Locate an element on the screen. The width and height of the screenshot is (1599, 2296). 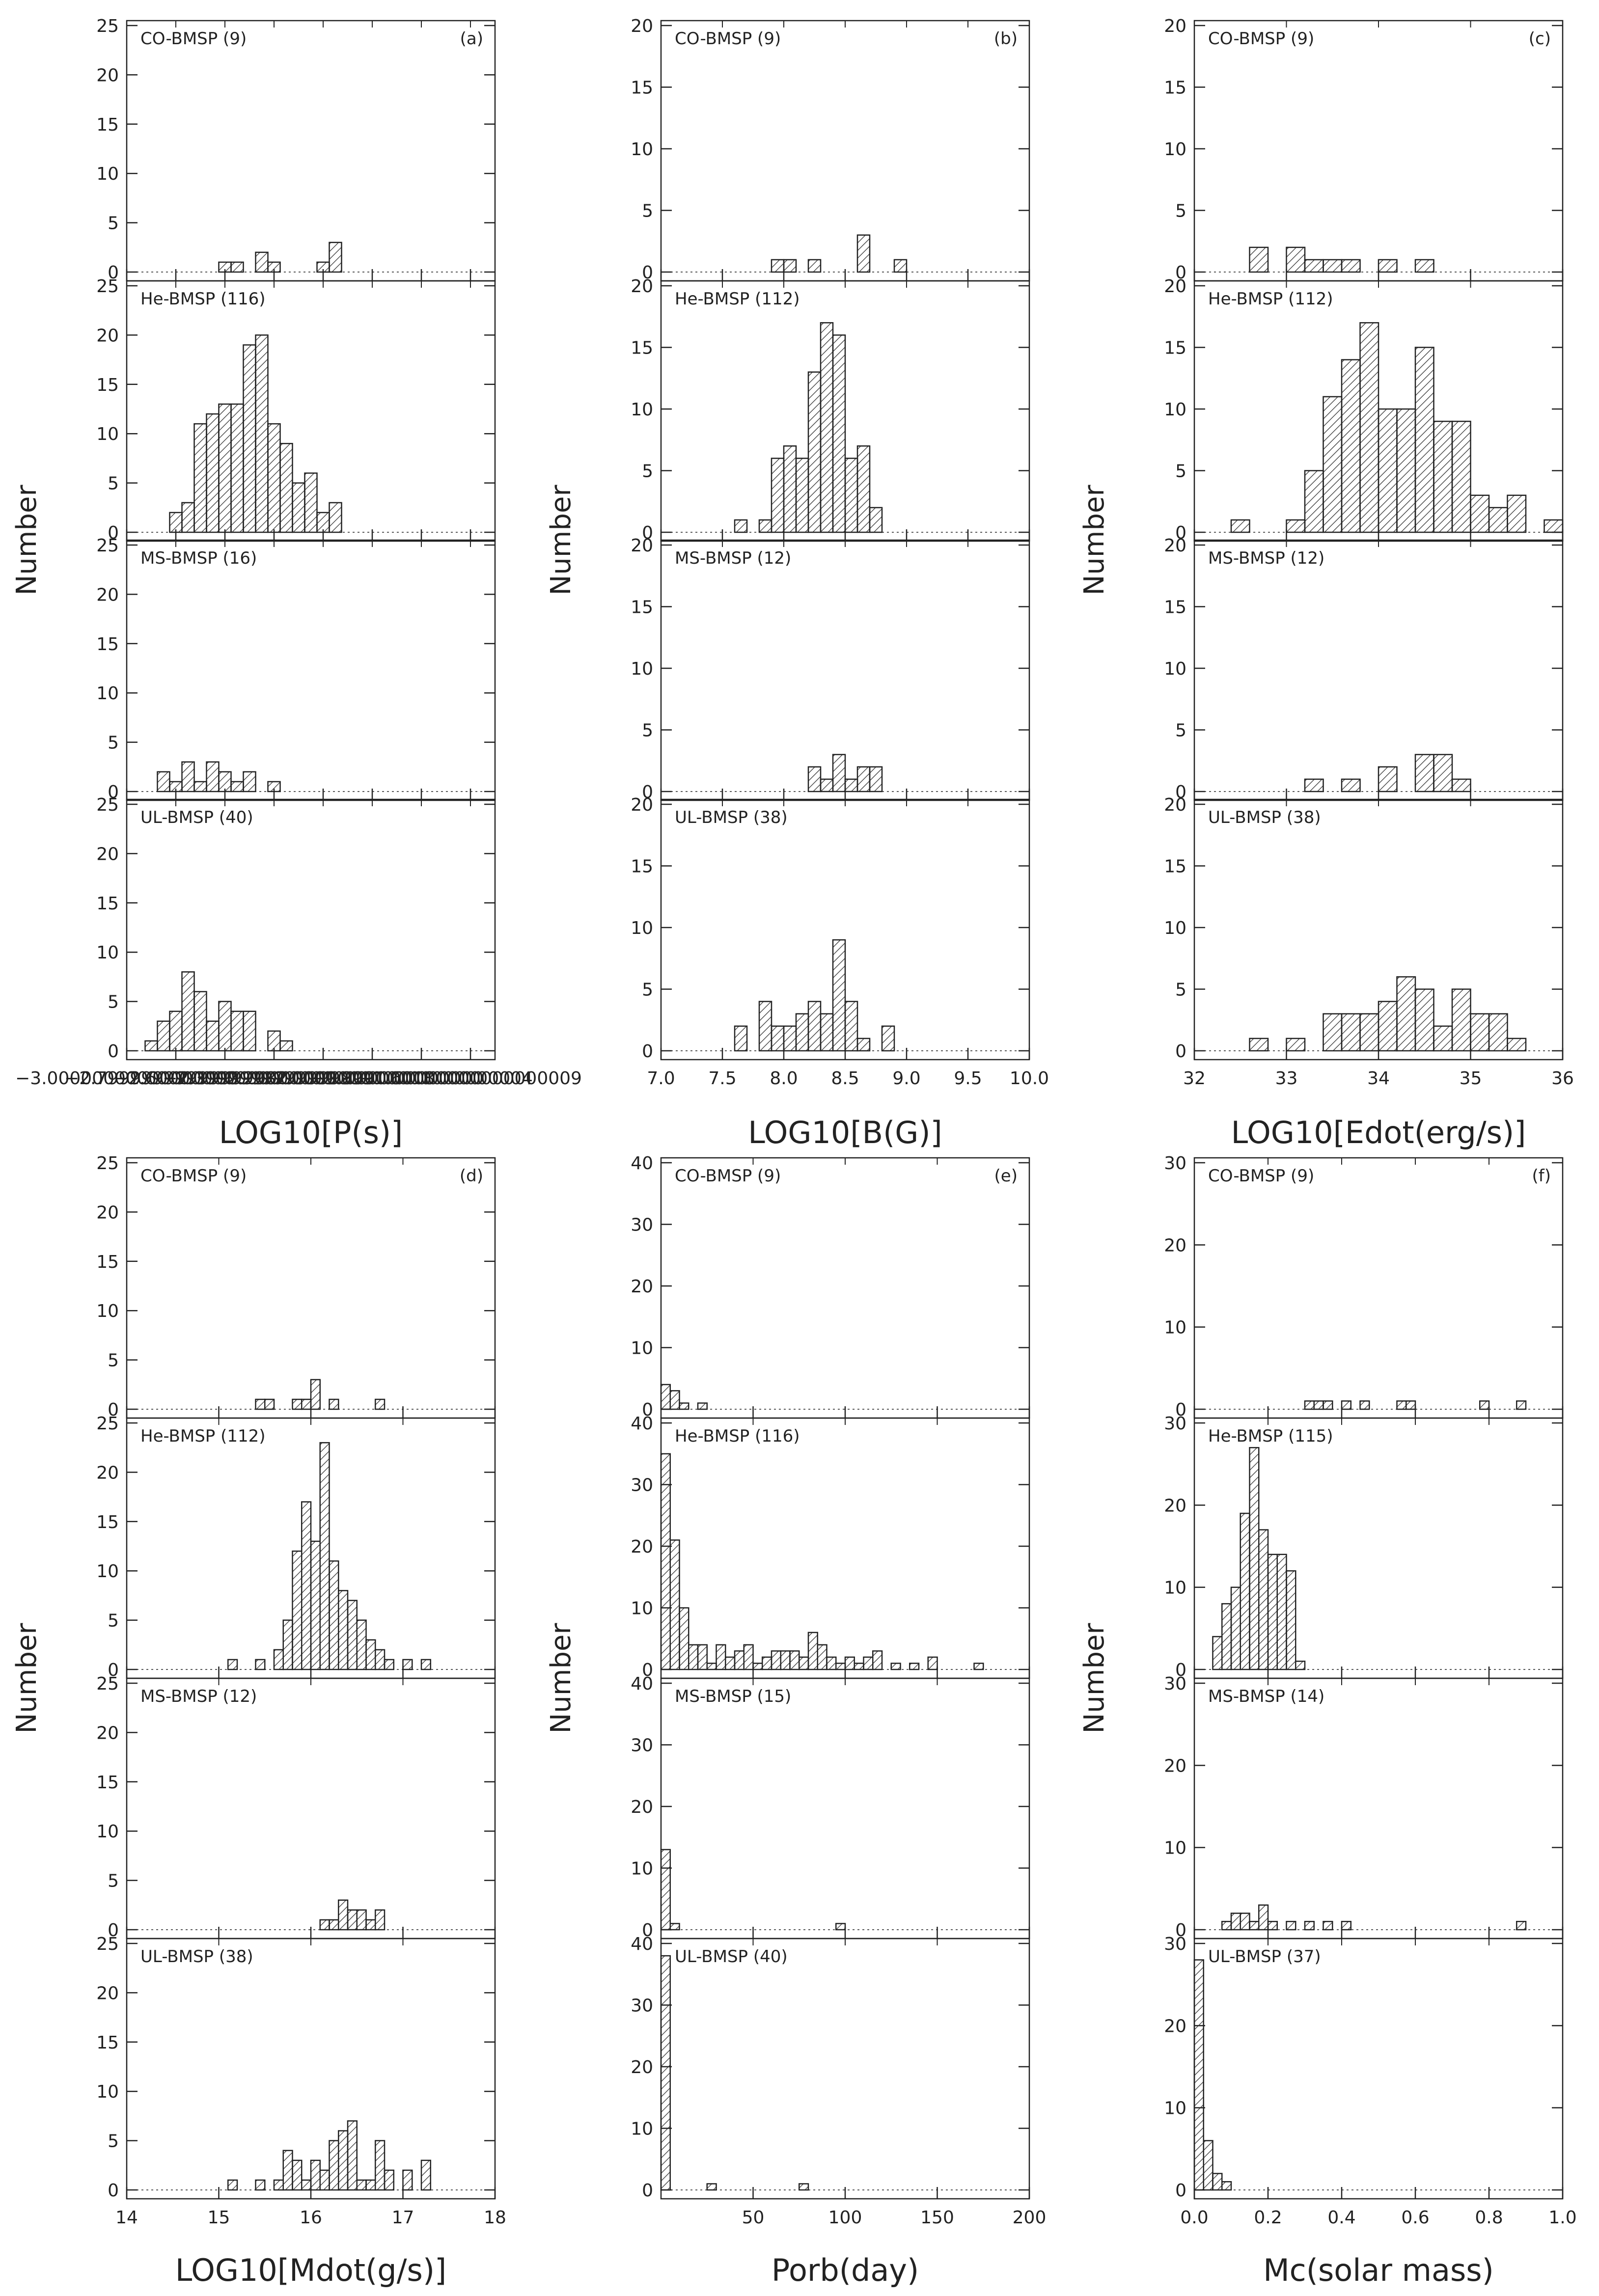
y-tick-label: 30 is located at coordinates (1175, 1163).